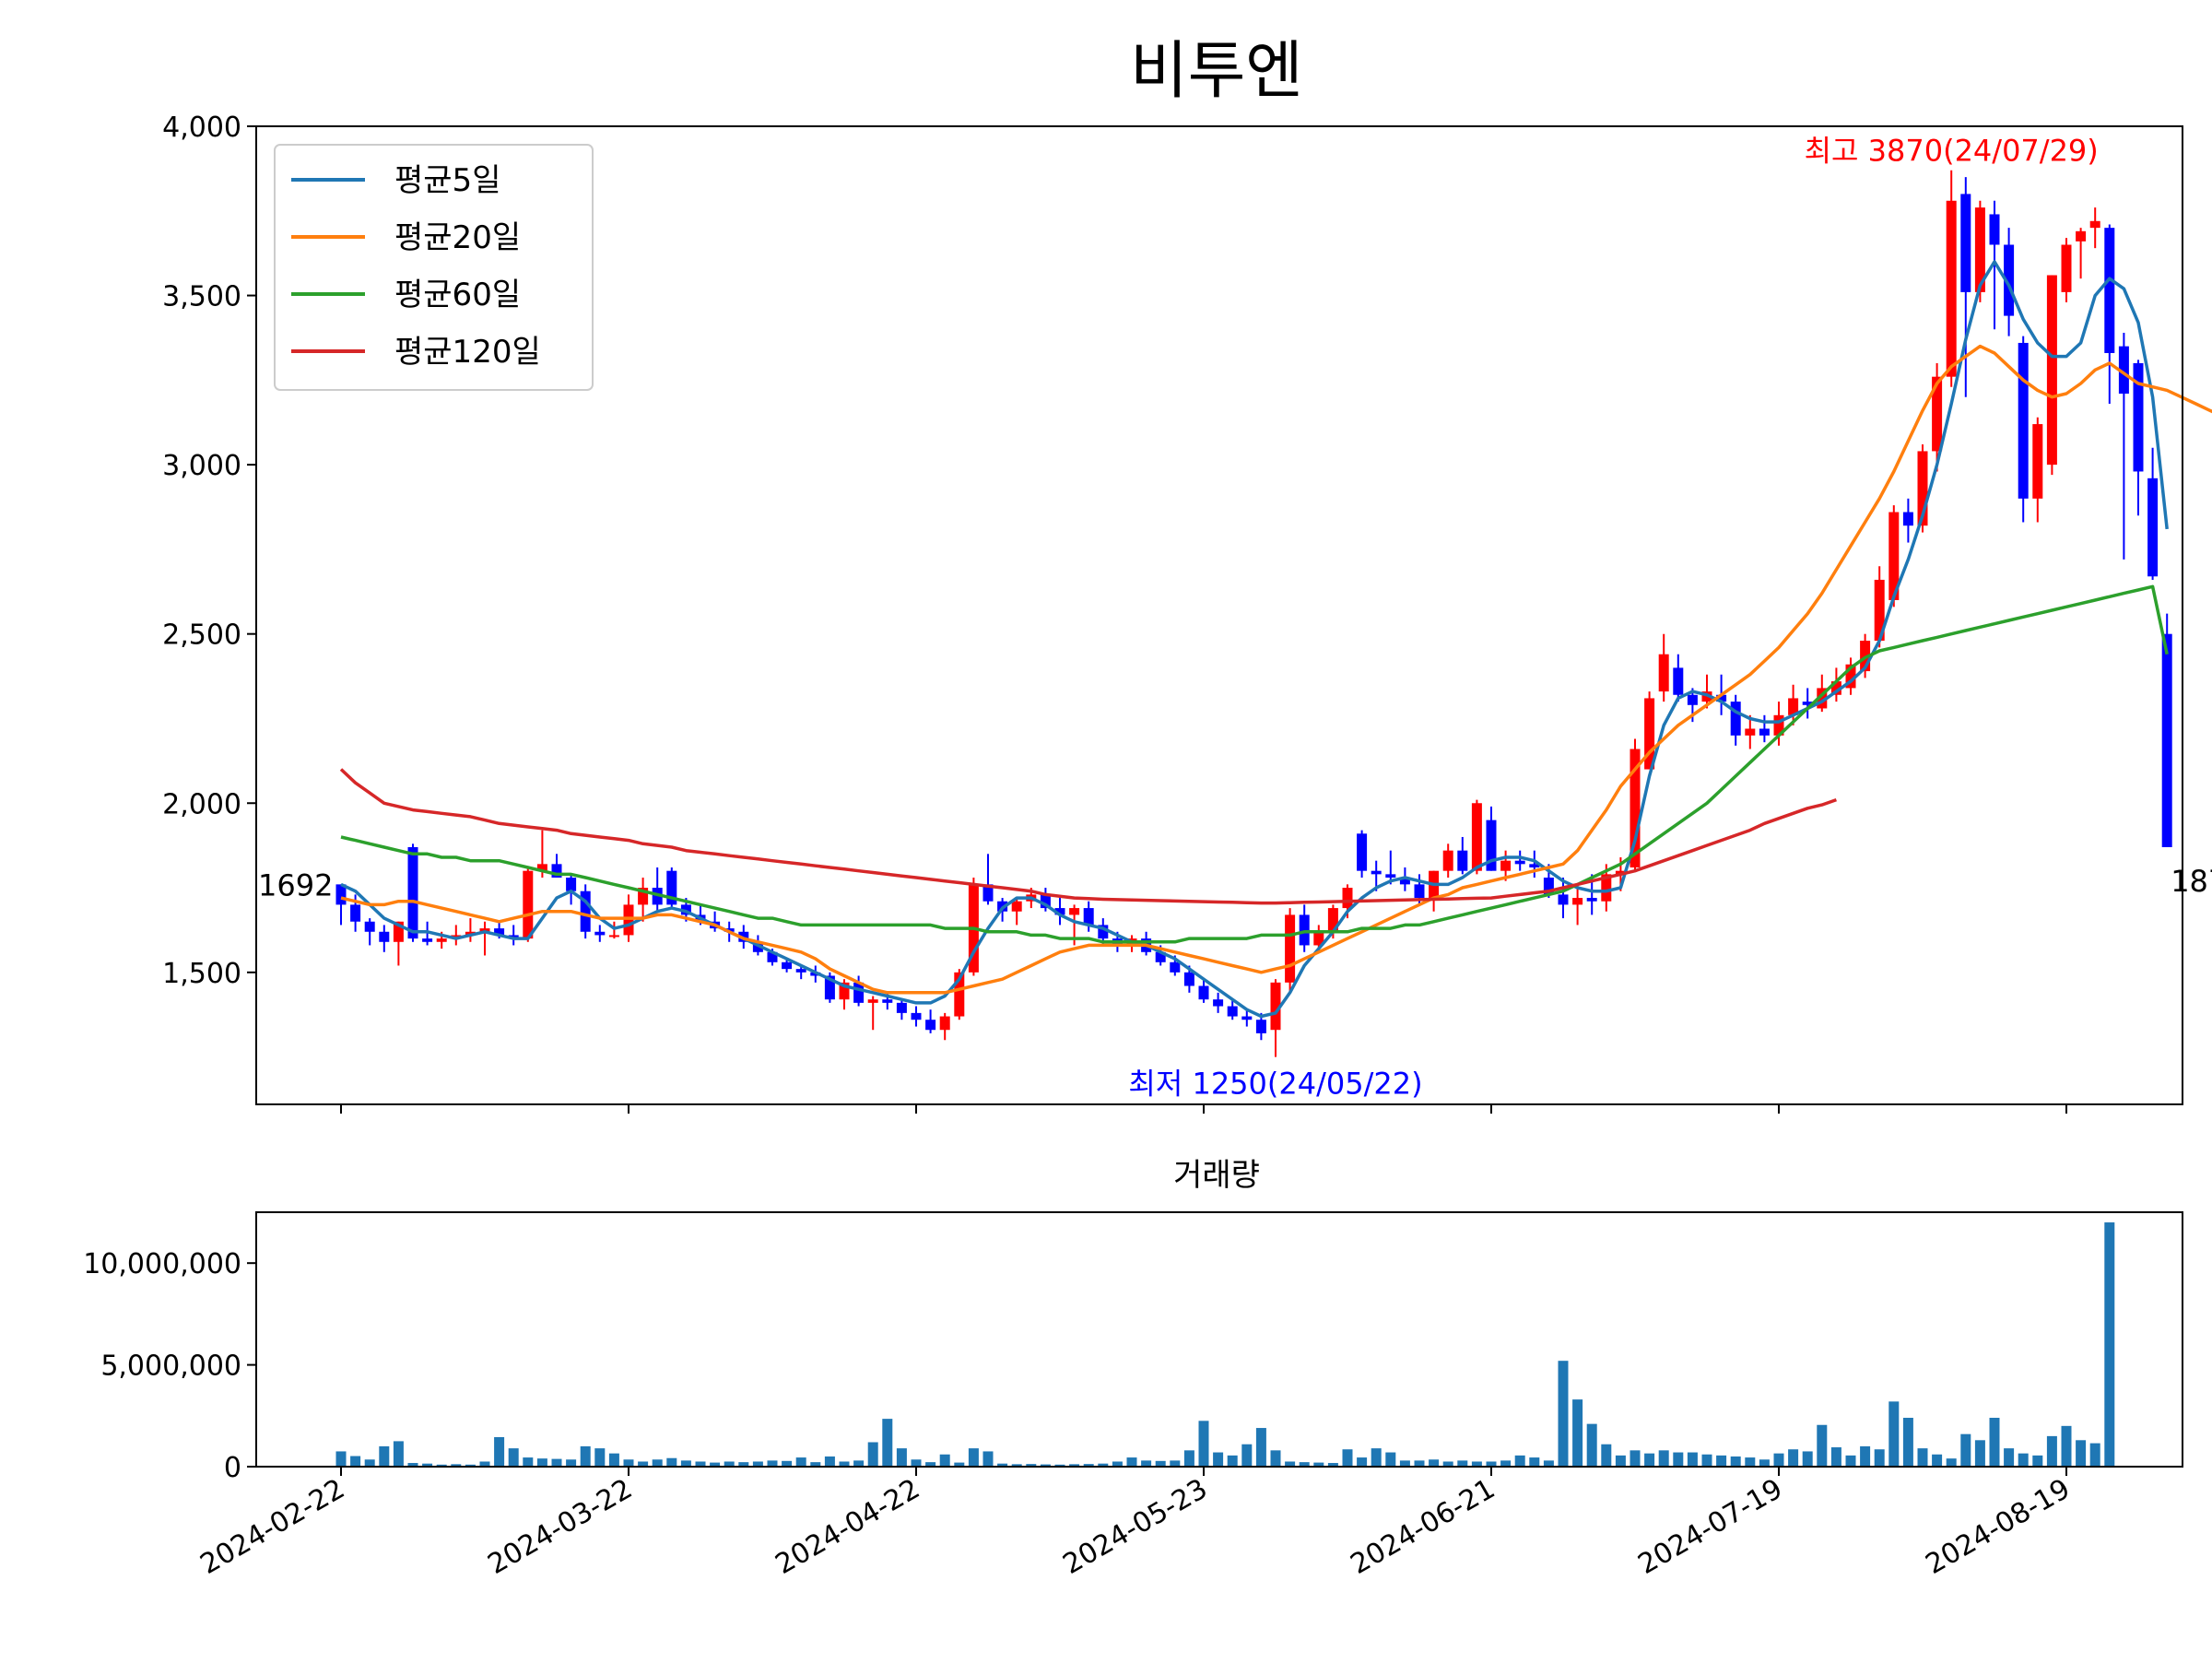  Describe the element at coordinates (201, 128) in the screenshot. I see `price-ytick-label: 4,000` at that location.